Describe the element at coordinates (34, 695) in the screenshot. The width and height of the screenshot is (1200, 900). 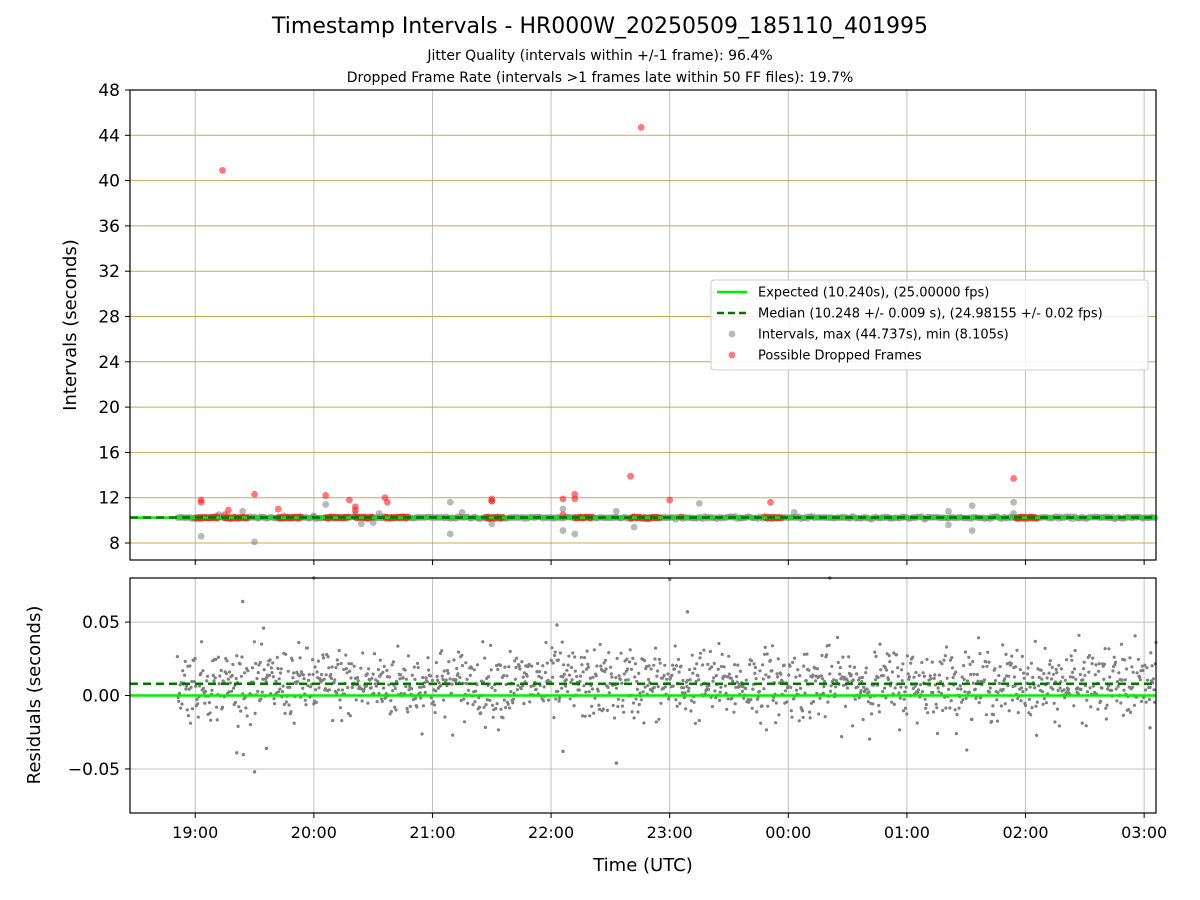
I see `bottom-y-axis-label: Residuals (seconds)` at that location.